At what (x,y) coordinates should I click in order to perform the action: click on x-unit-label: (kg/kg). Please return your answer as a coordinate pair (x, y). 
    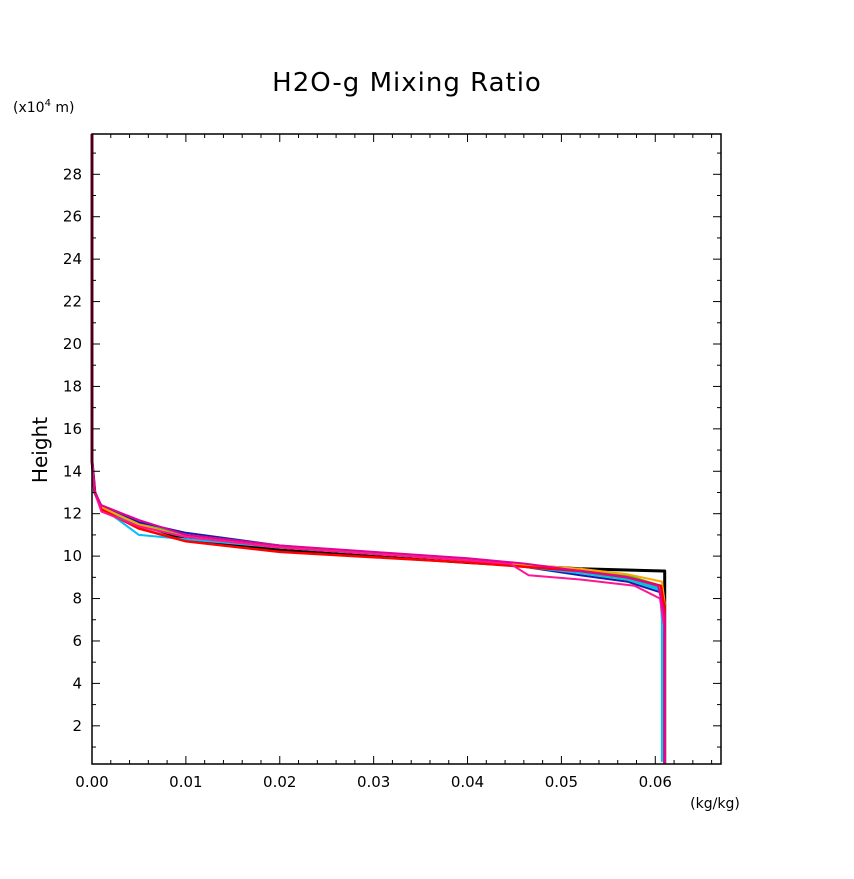
    Looking at the image, I should click on (715, 804).